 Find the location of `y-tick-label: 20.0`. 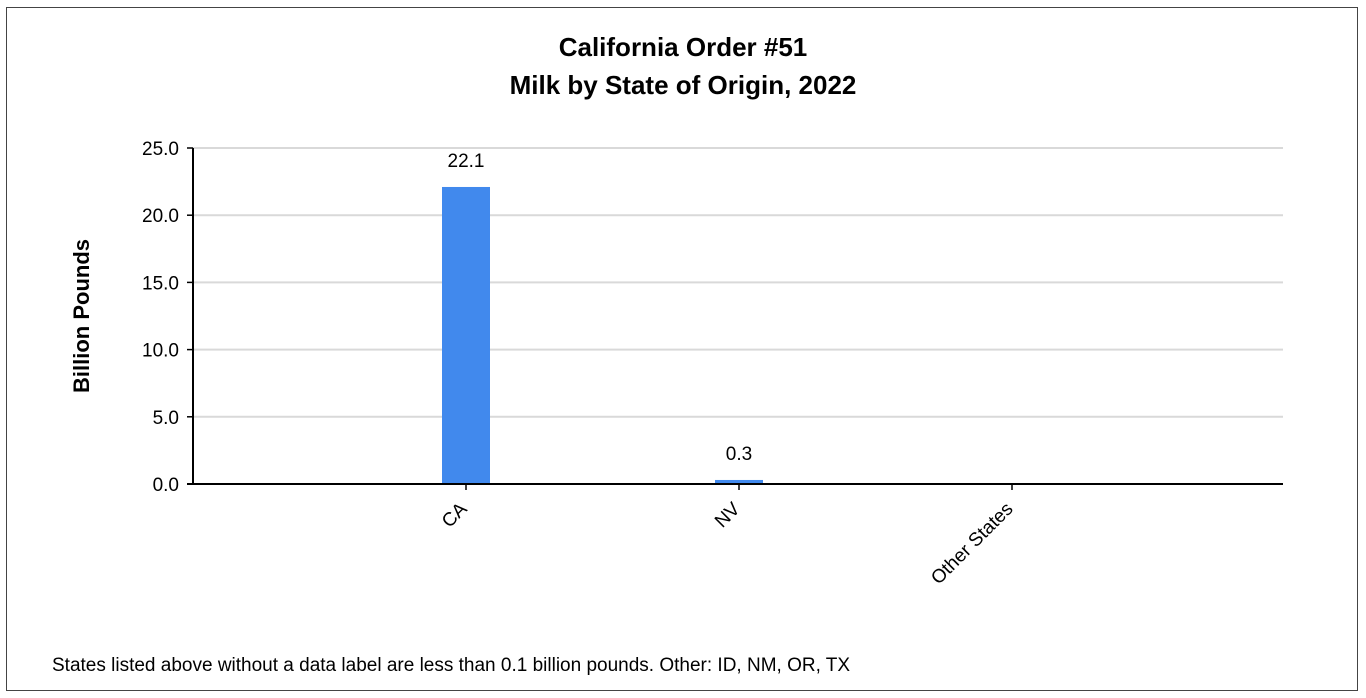

y-tick-label: 20.0 is located at coordinates (160, 216).